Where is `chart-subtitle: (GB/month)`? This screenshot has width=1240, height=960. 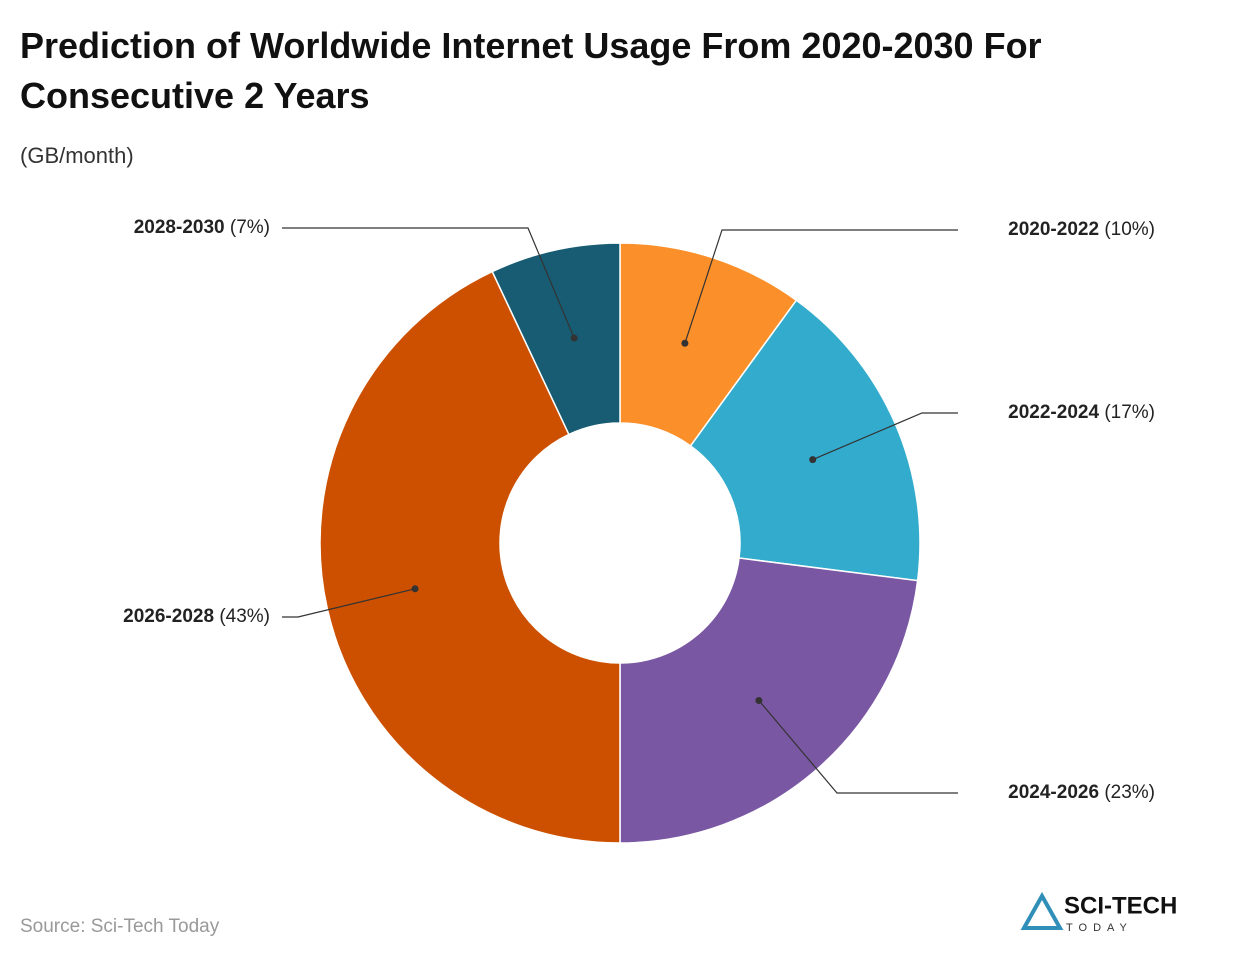
chart-subtitle: (GB/month) is located at coordinates (77, 155).